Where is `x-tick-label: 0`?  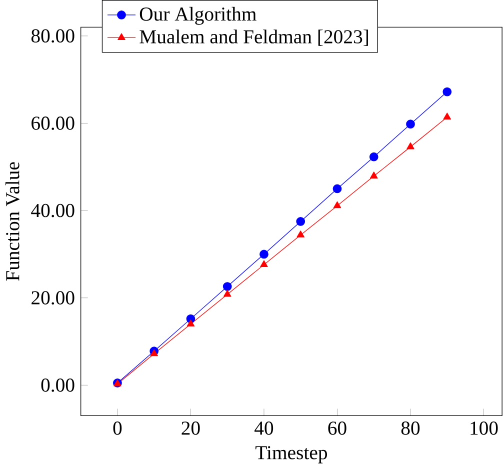
x-tick-label: 0 is located at coordinates (117, 428).